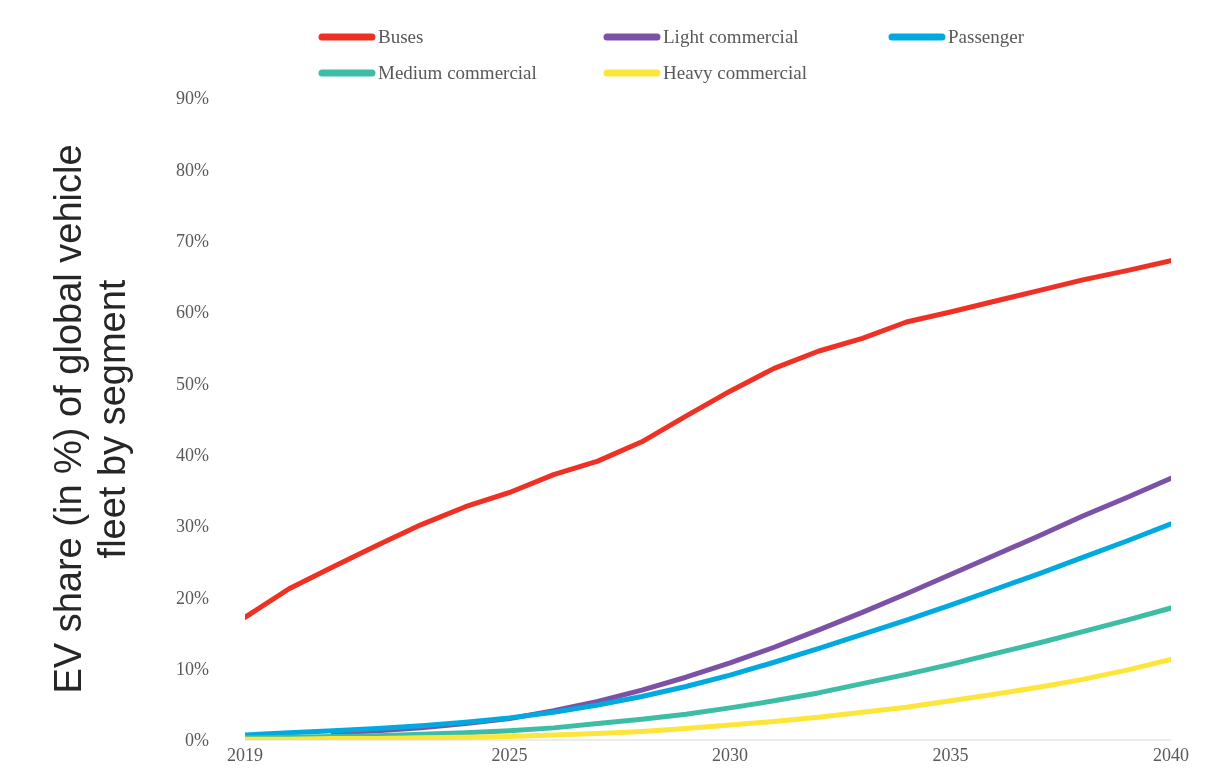 The height and width of the screenshot is (774, 1209). What do you see at coordinates (730, 754) in the screenshot?
I see `x-tick-label: 2030` at bounding box center [730, 754].